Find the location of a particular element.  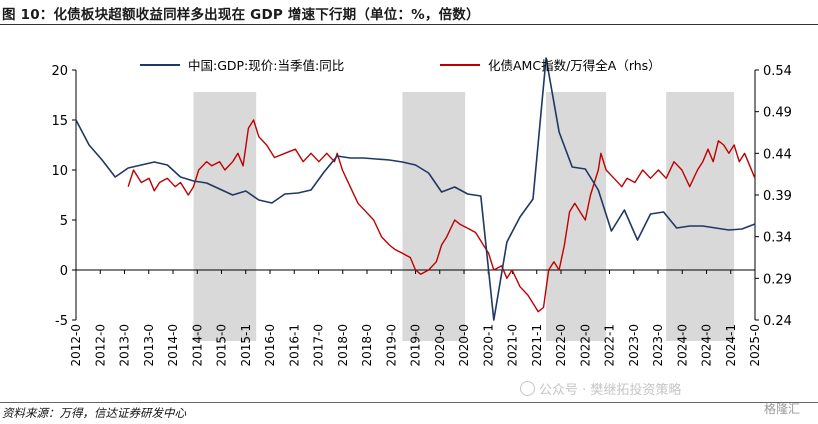

x-tick-label: 2015-0 is located at coordinates (222, 345).